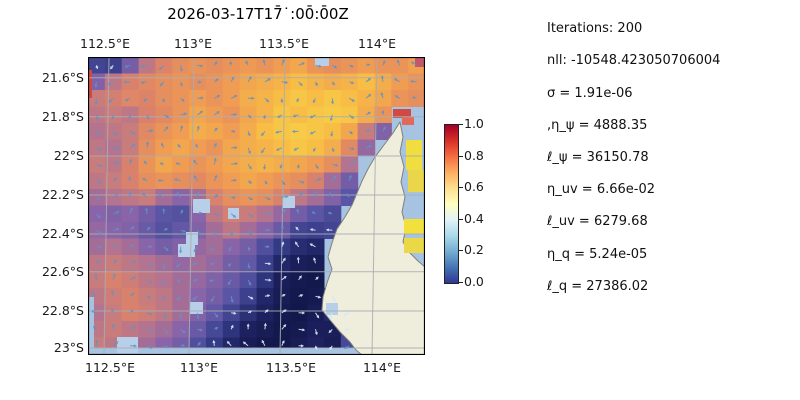 The image size is (800, 400). I want to click on lat-tick-6: 22.8°S, so click(62, 310).